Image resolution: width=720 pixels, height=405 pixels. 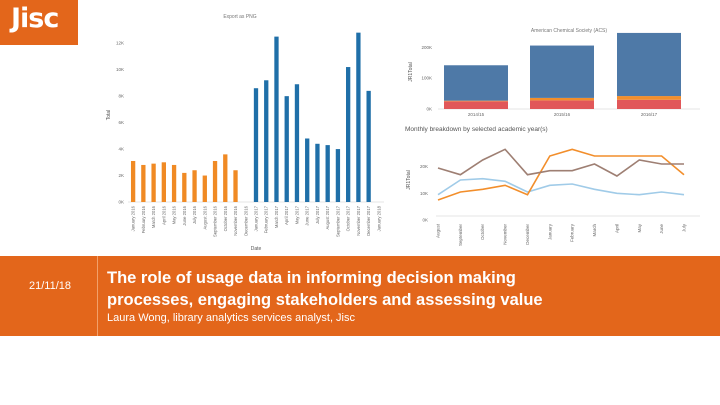 I want to click on chart2-y-axis-label: JR1Total, so click(x=411, y=71).